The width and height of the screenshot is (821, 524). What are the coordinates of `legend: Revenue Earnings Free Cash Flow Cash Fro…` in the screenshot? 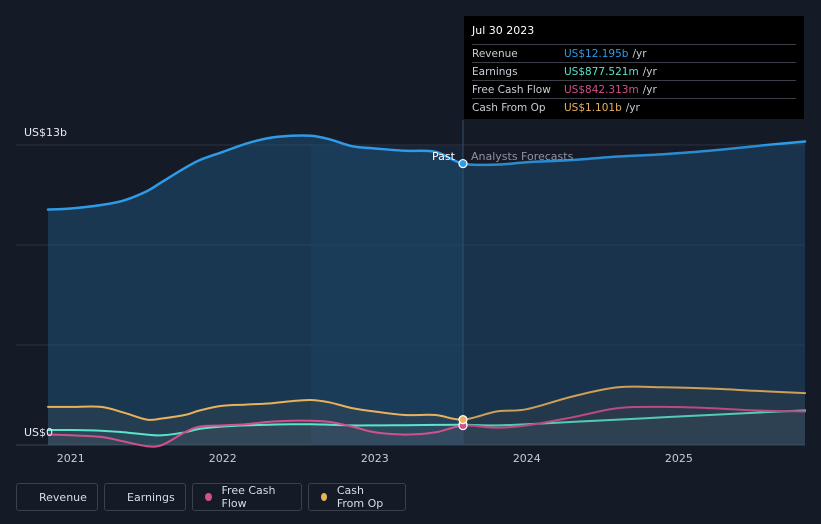 It's located at (211, 497).